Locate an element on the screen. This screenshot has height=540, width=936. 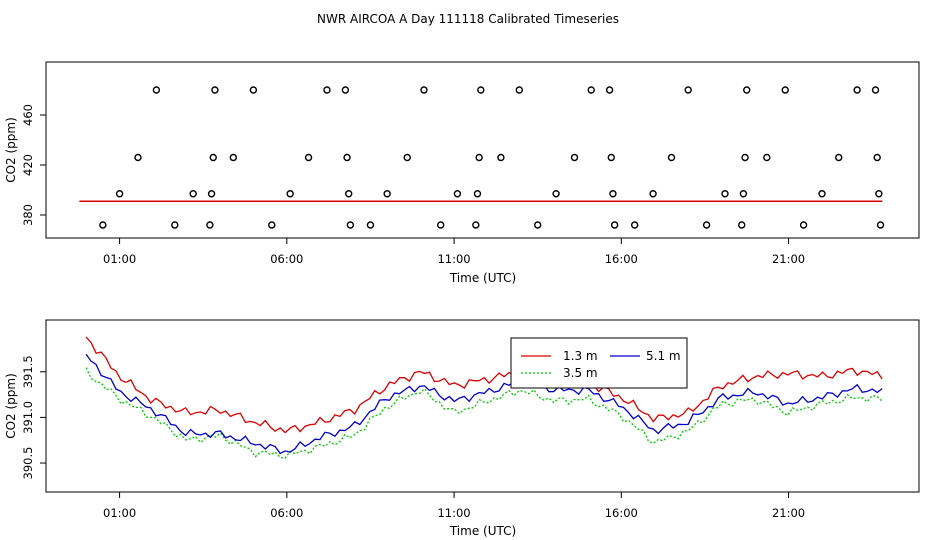
bottom-y-axis: 390.5 391.0 391.5 is located at coordinates (34, 417).